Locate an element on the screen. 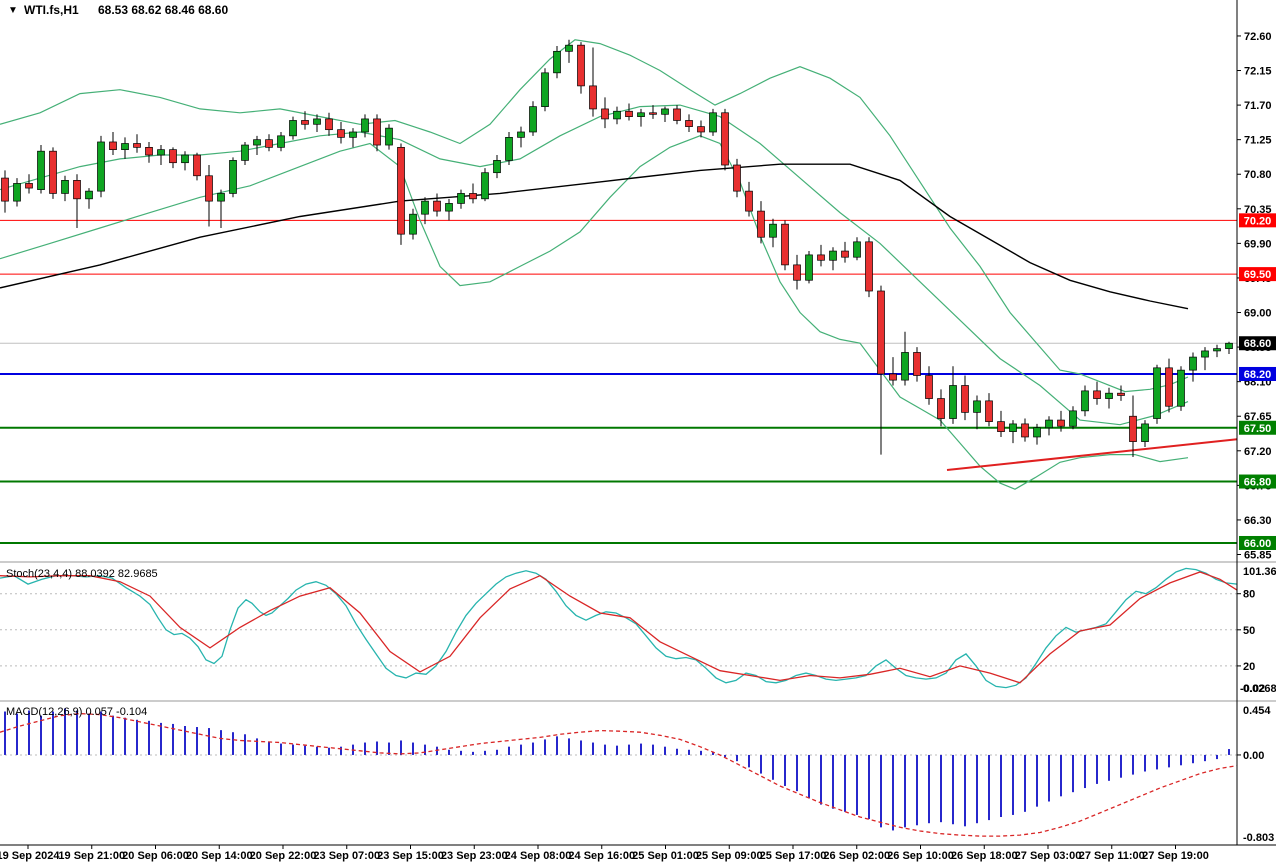 The height and width of the screenshot is (867, 1276). price-tick-label: 72.60 is located at coordinates (1258, 37).